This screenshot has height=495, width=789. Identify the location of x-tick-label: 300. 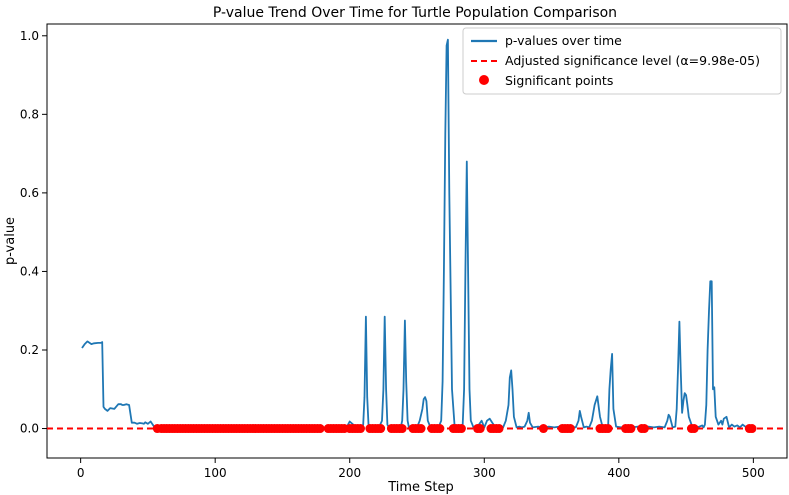
(484, 473).